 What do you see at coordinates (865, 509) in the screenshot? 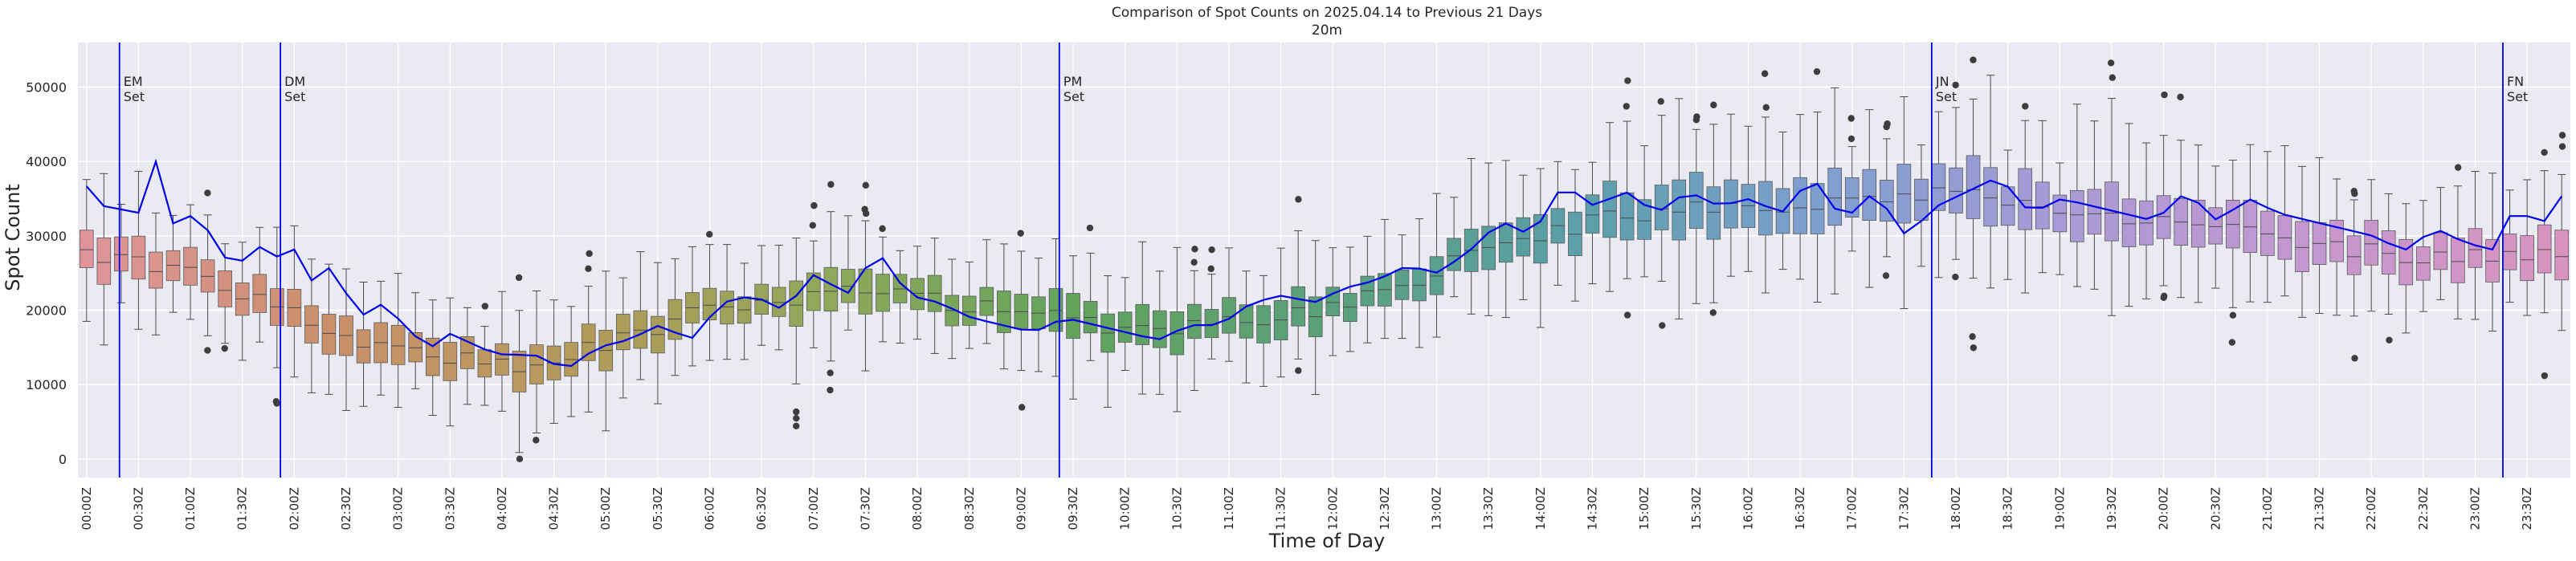
I see `x-tick-label: 07:30Z` at bounding box center [865, 509].